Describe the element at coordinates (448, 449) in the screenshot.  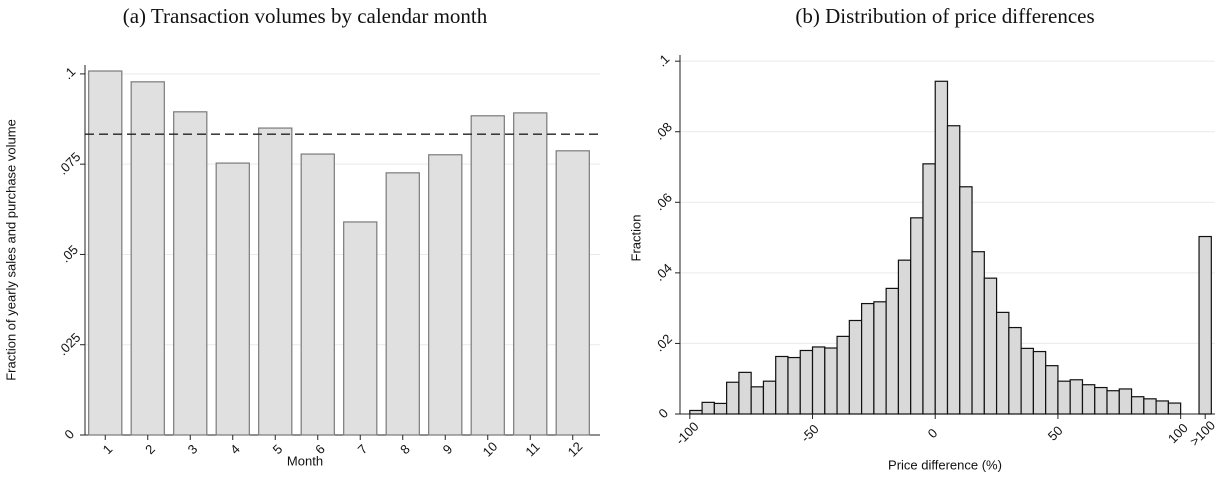
I see `x-tick-label: 9` at that location.